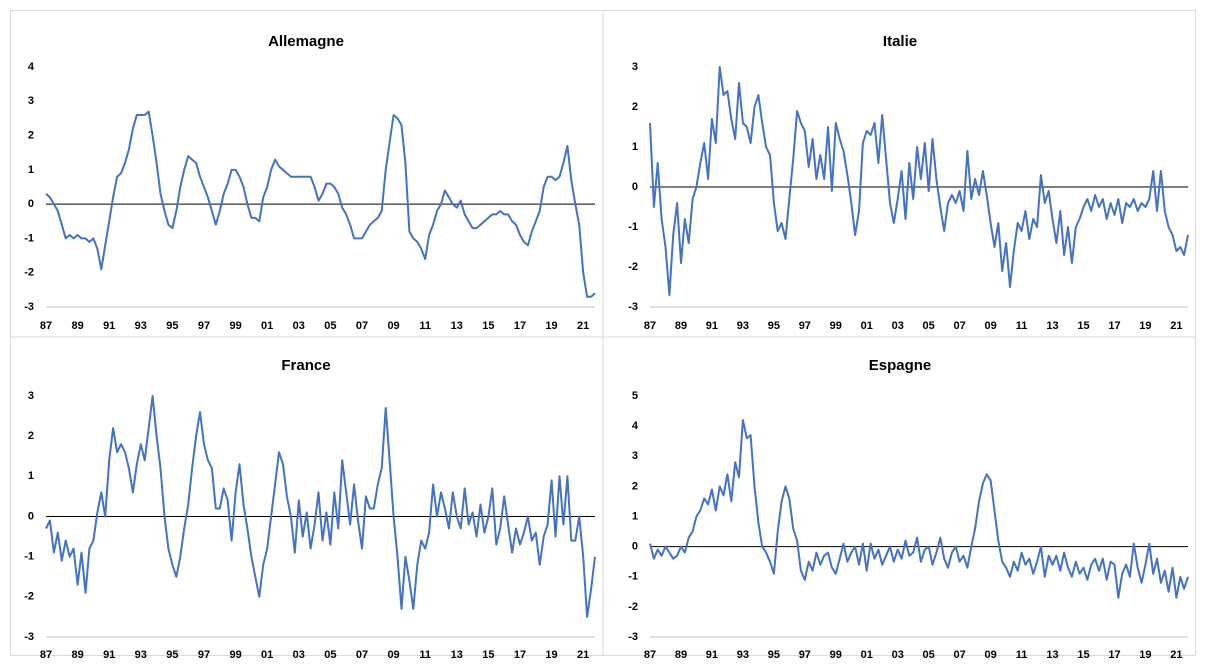 The height and width of the screenshot is (664, 1206). Describe the element at coordinates (900, 41) in the screenshot. I see `chart-title: Italie` at that location.